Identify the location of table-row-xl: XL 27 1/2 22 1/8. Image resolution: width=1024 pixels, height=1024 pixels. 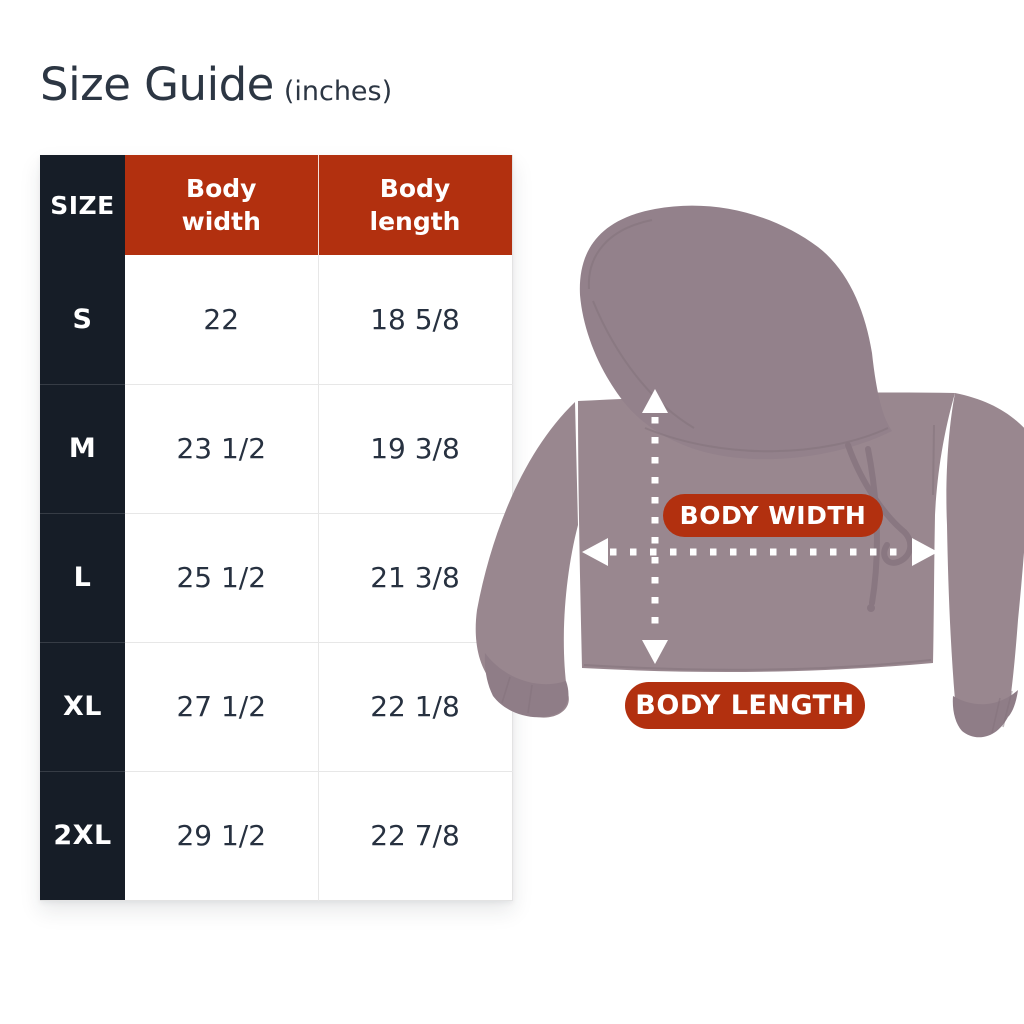
(276, 706).